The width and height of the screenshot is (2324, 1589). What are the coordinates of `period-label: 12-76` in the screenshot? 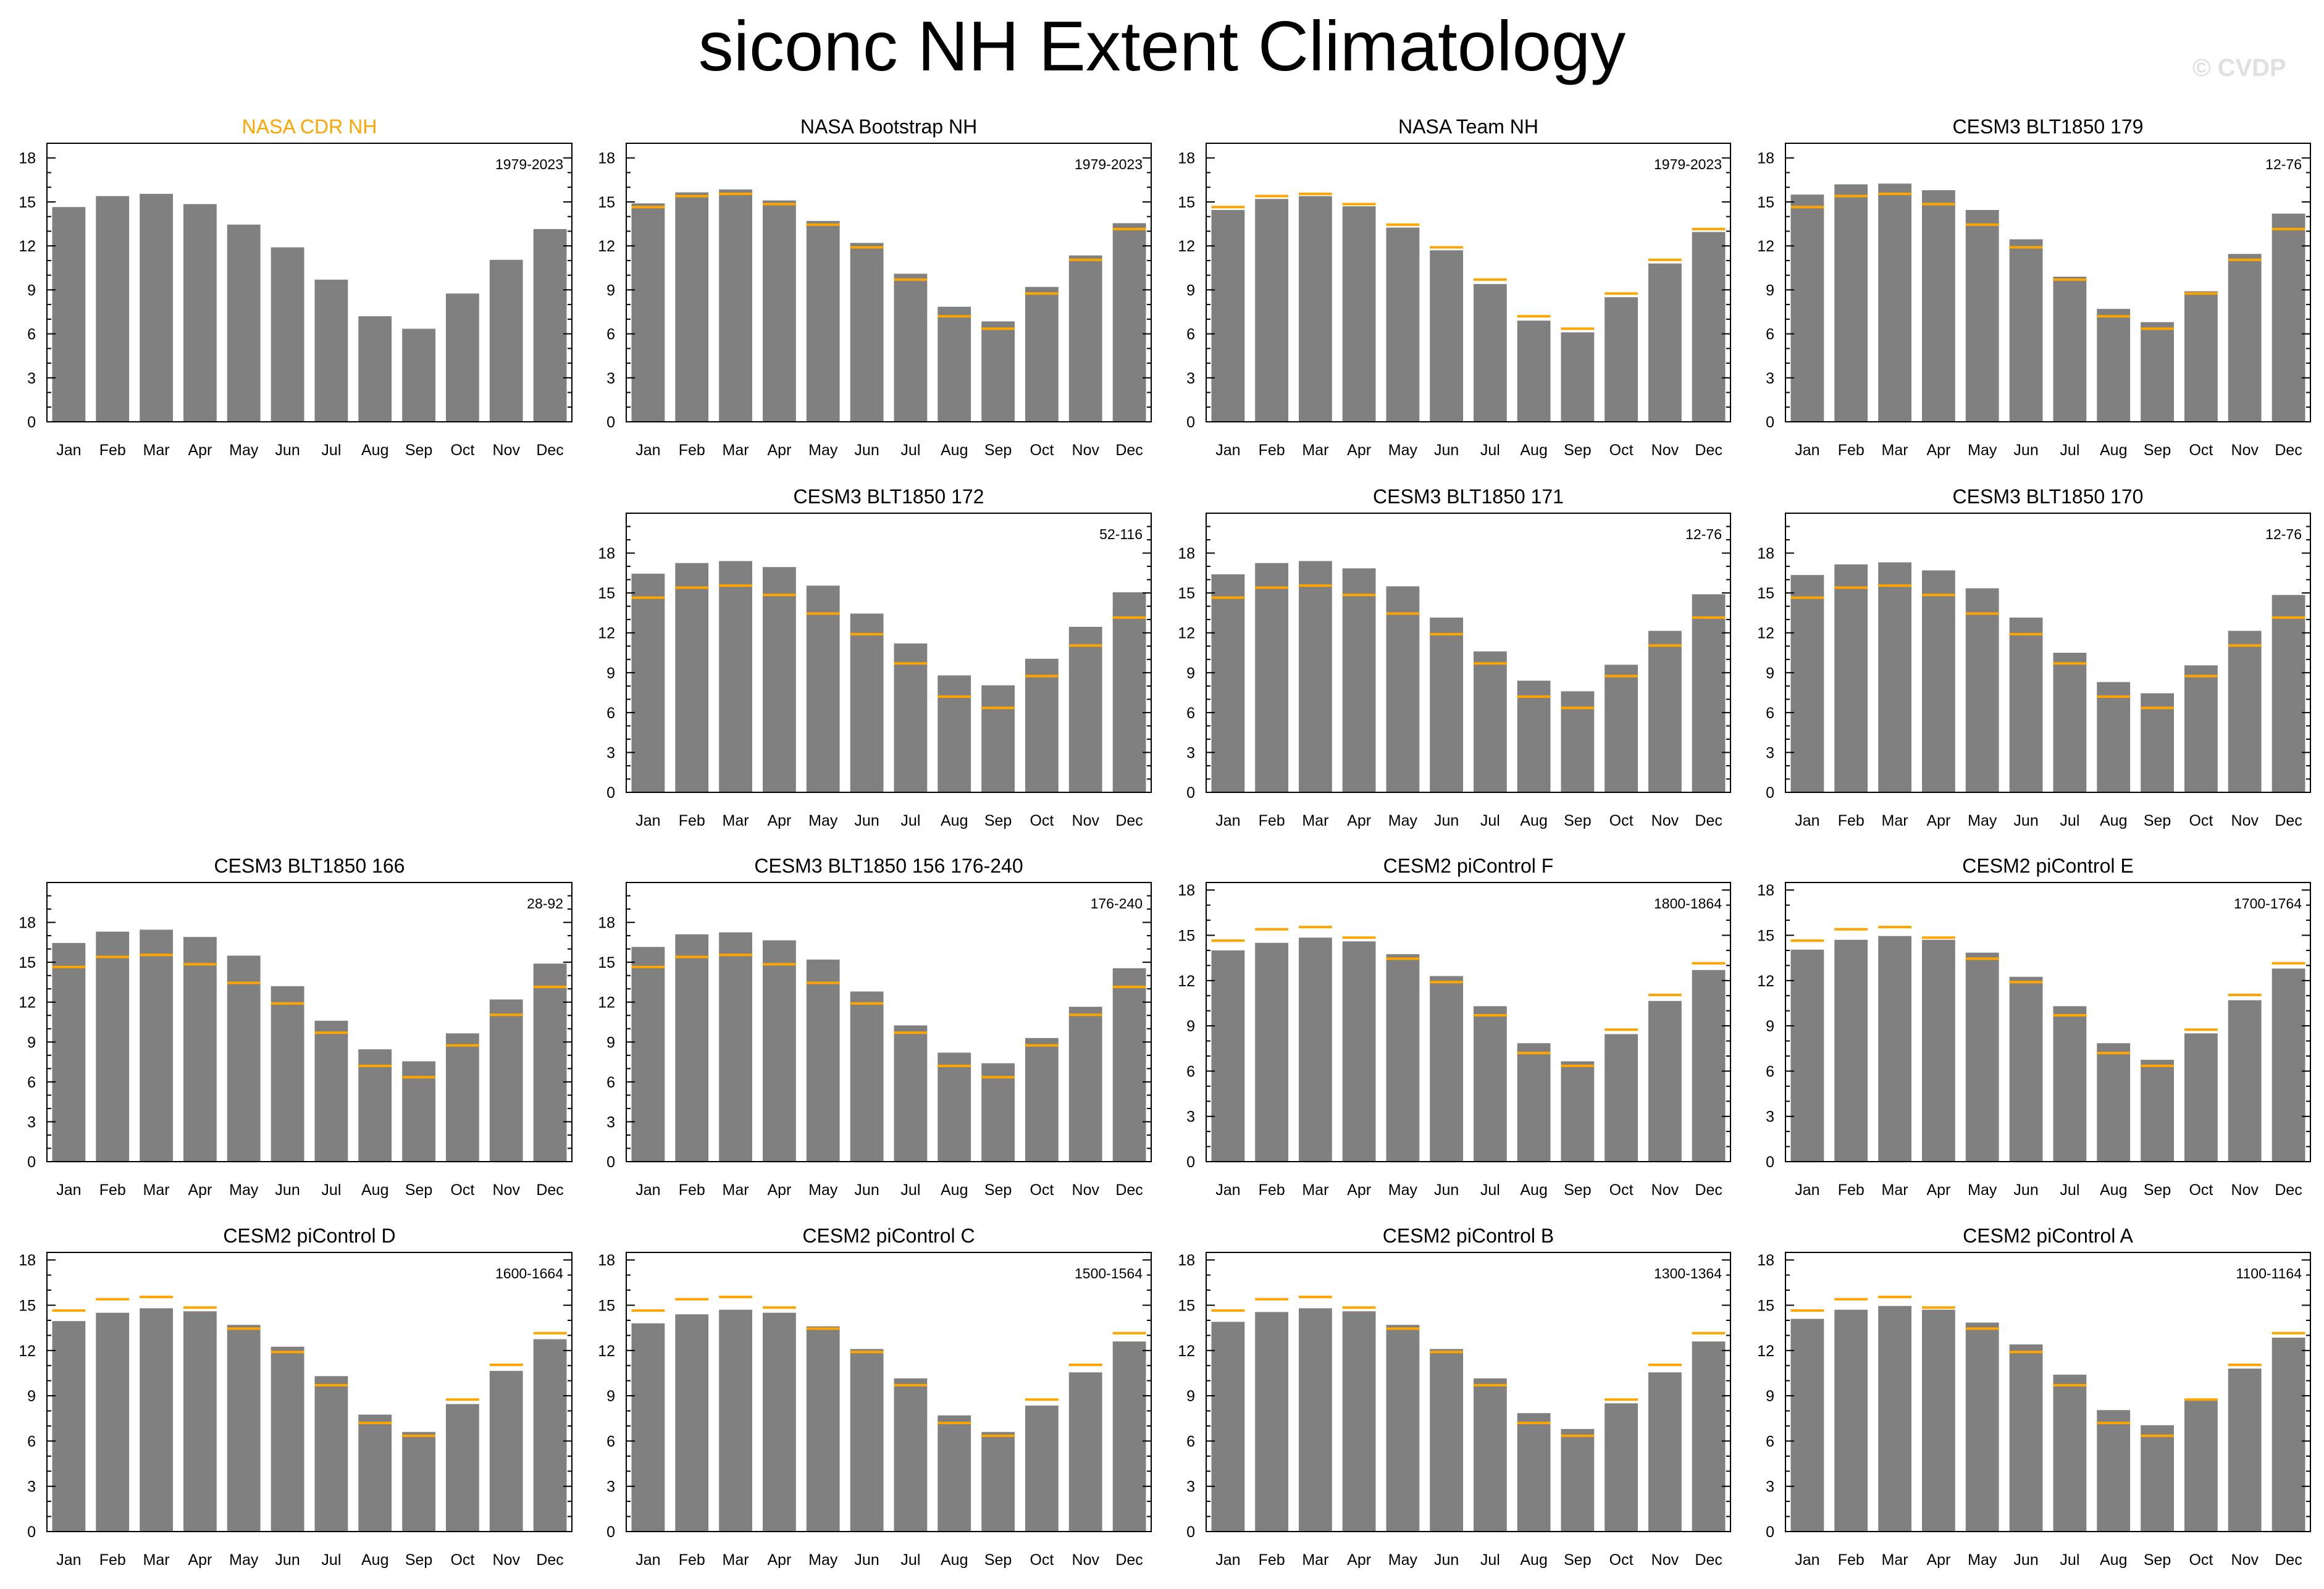 It's located at (1704, 534).